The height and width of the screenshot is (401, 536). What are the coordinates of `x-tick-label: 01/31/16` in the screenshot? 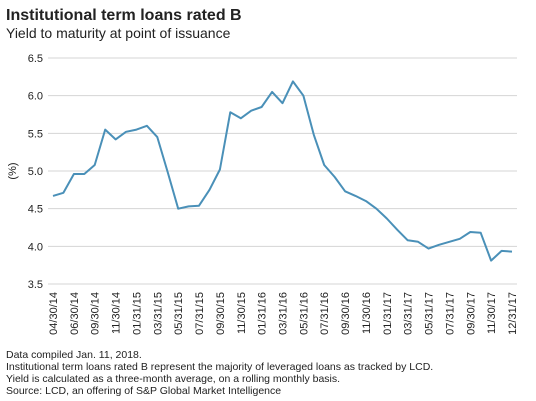 It's located at (263, 313).